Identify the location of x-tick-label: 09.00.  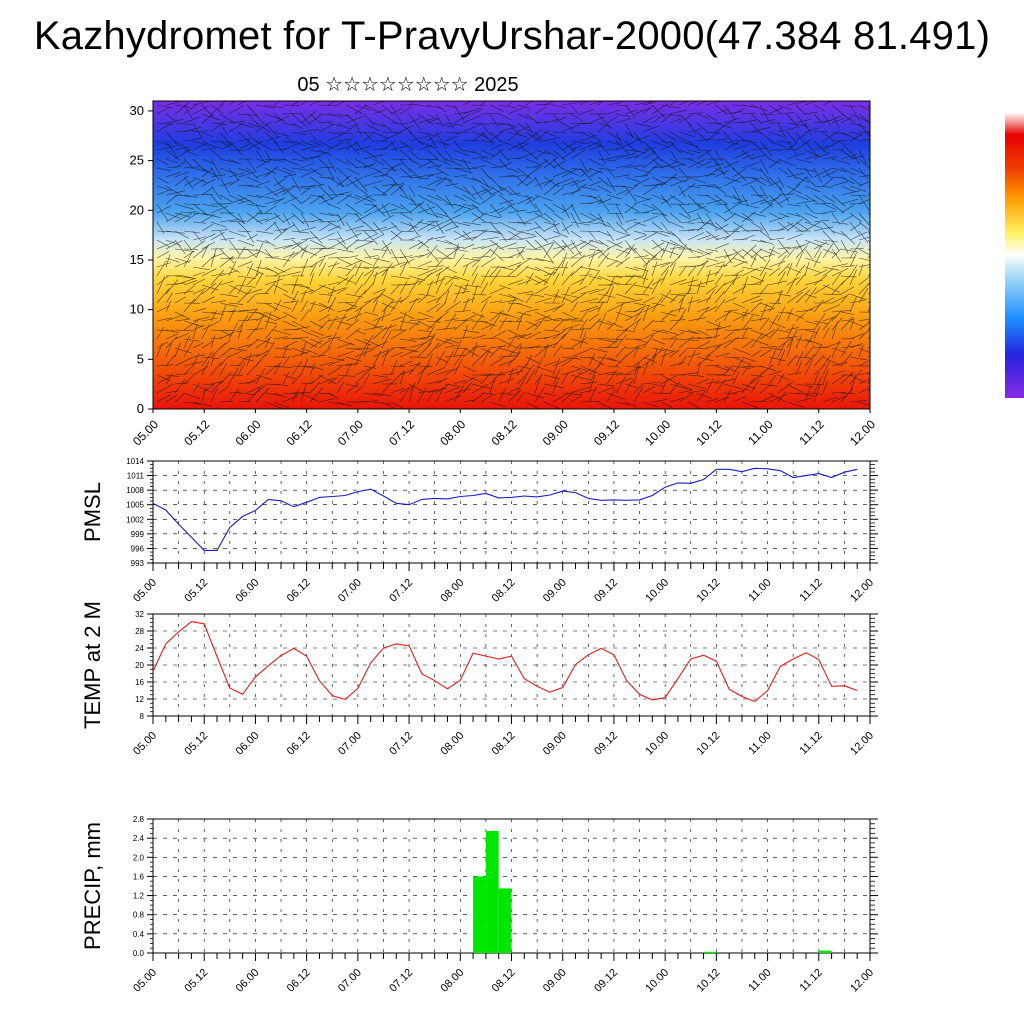
(555, 591).